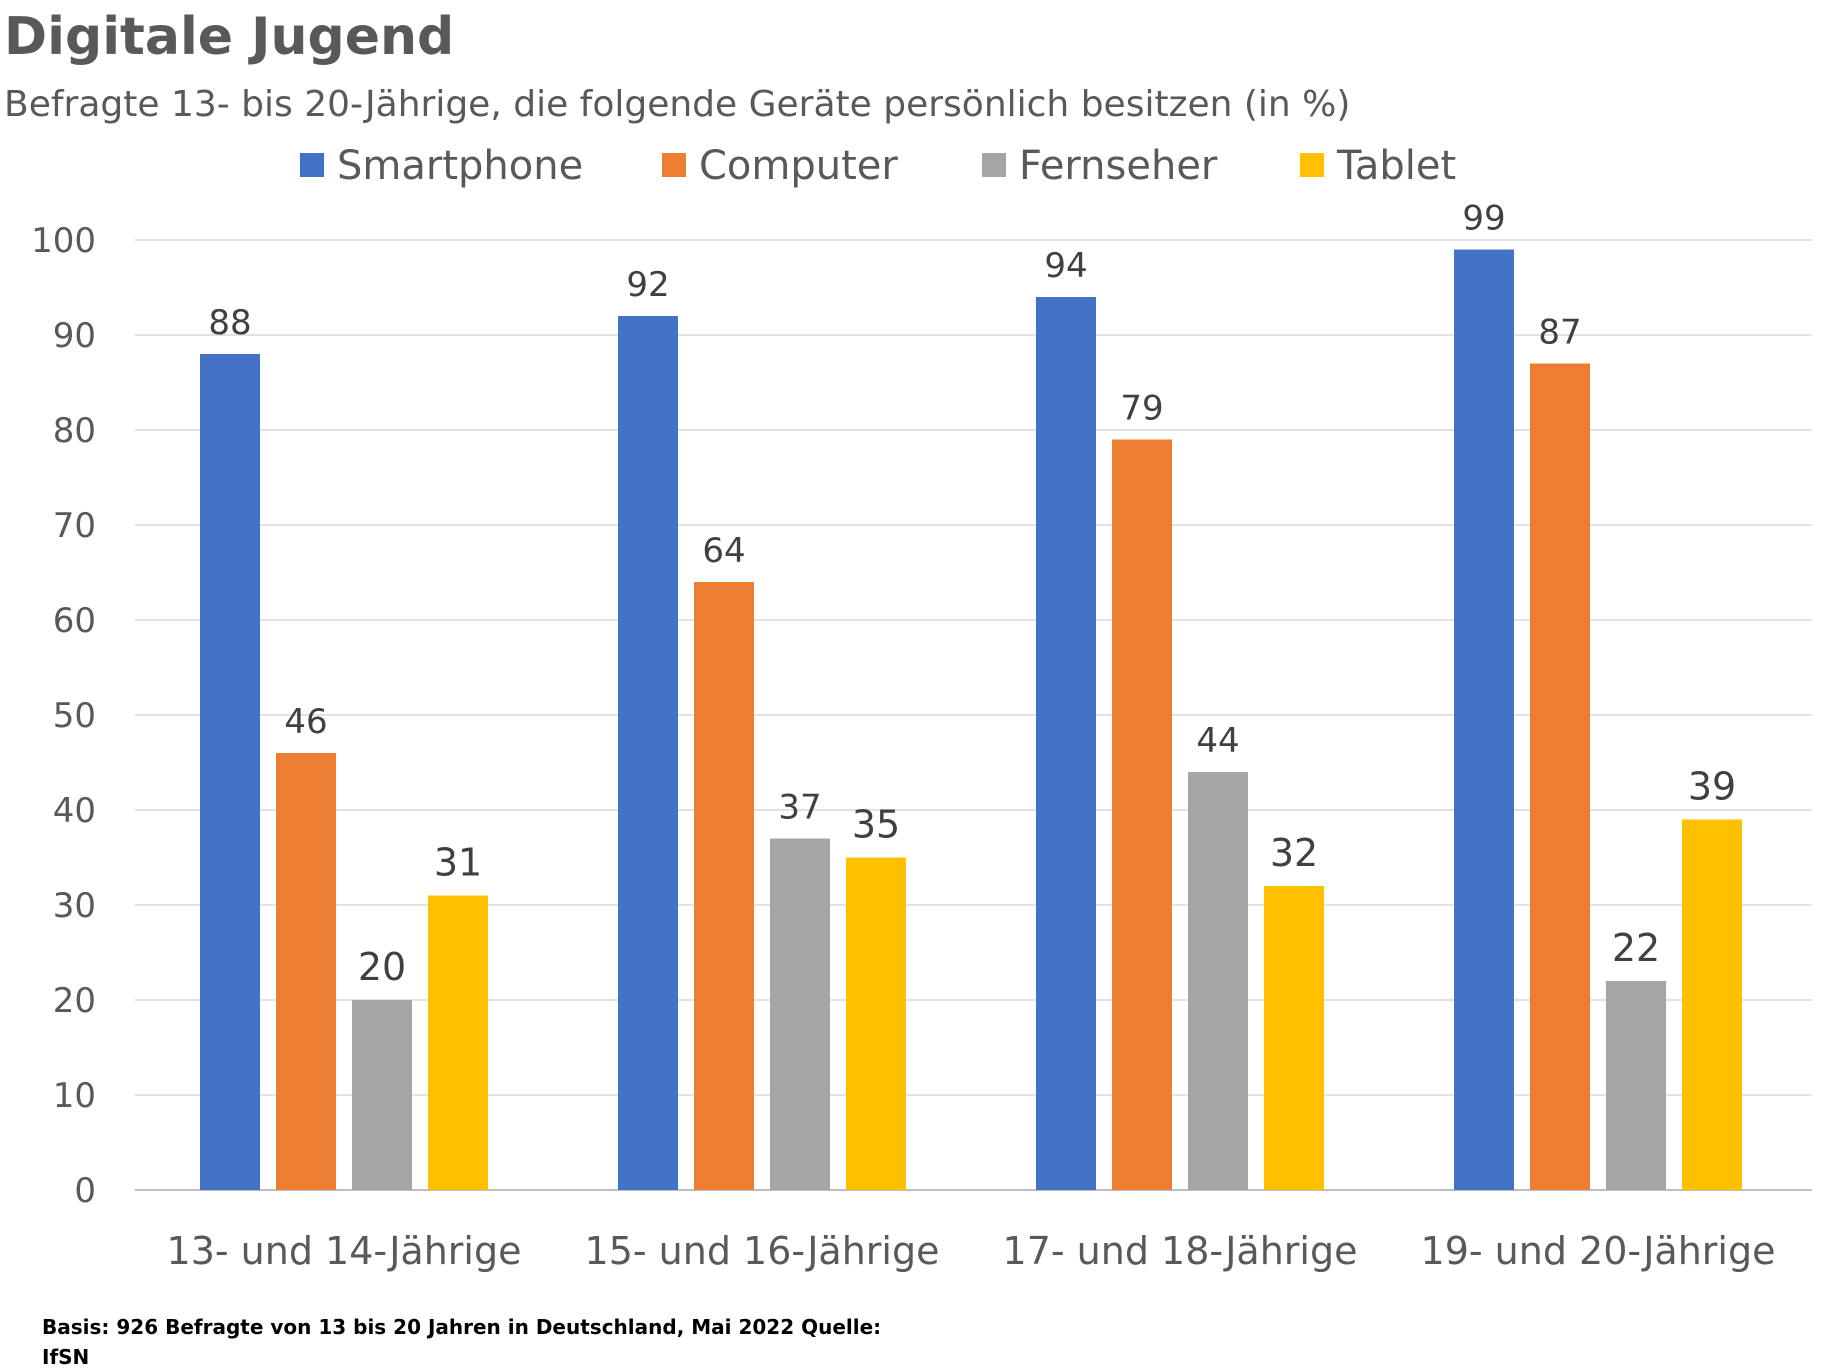 The width and height of the screenshot is (1823, 1369). What do you see at coordinates (1141, 409) in the screenshot?
I see `data-label: 79` at bounding box center [1141, 409].